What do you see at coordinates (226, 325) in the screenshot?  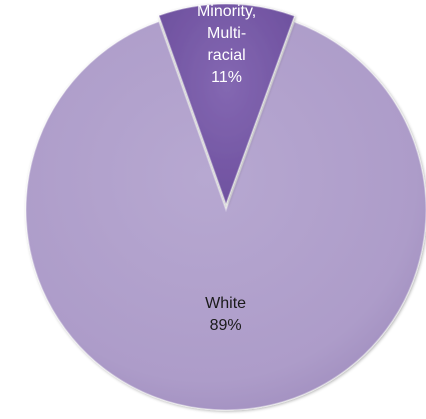 I see `slice-percent-label: 89%` at bounding box center [226, 325].